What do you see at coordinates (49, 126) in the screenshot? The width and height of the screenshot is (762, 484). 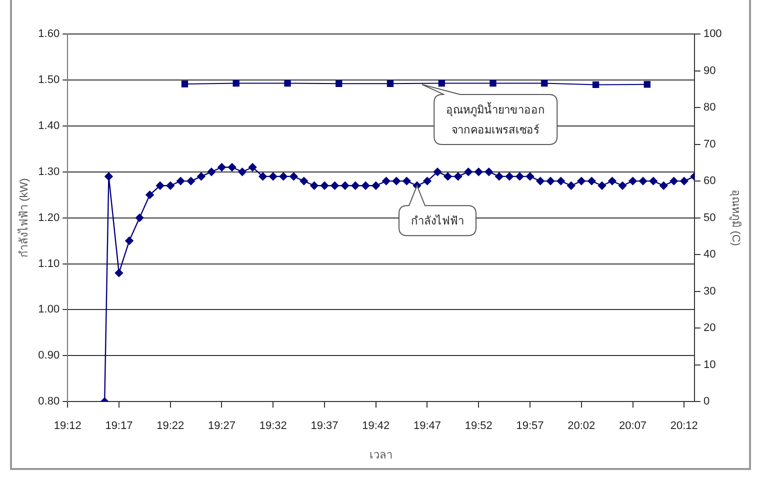 I see `y-tick-label: 1.40` at bounding box center [49, 126].